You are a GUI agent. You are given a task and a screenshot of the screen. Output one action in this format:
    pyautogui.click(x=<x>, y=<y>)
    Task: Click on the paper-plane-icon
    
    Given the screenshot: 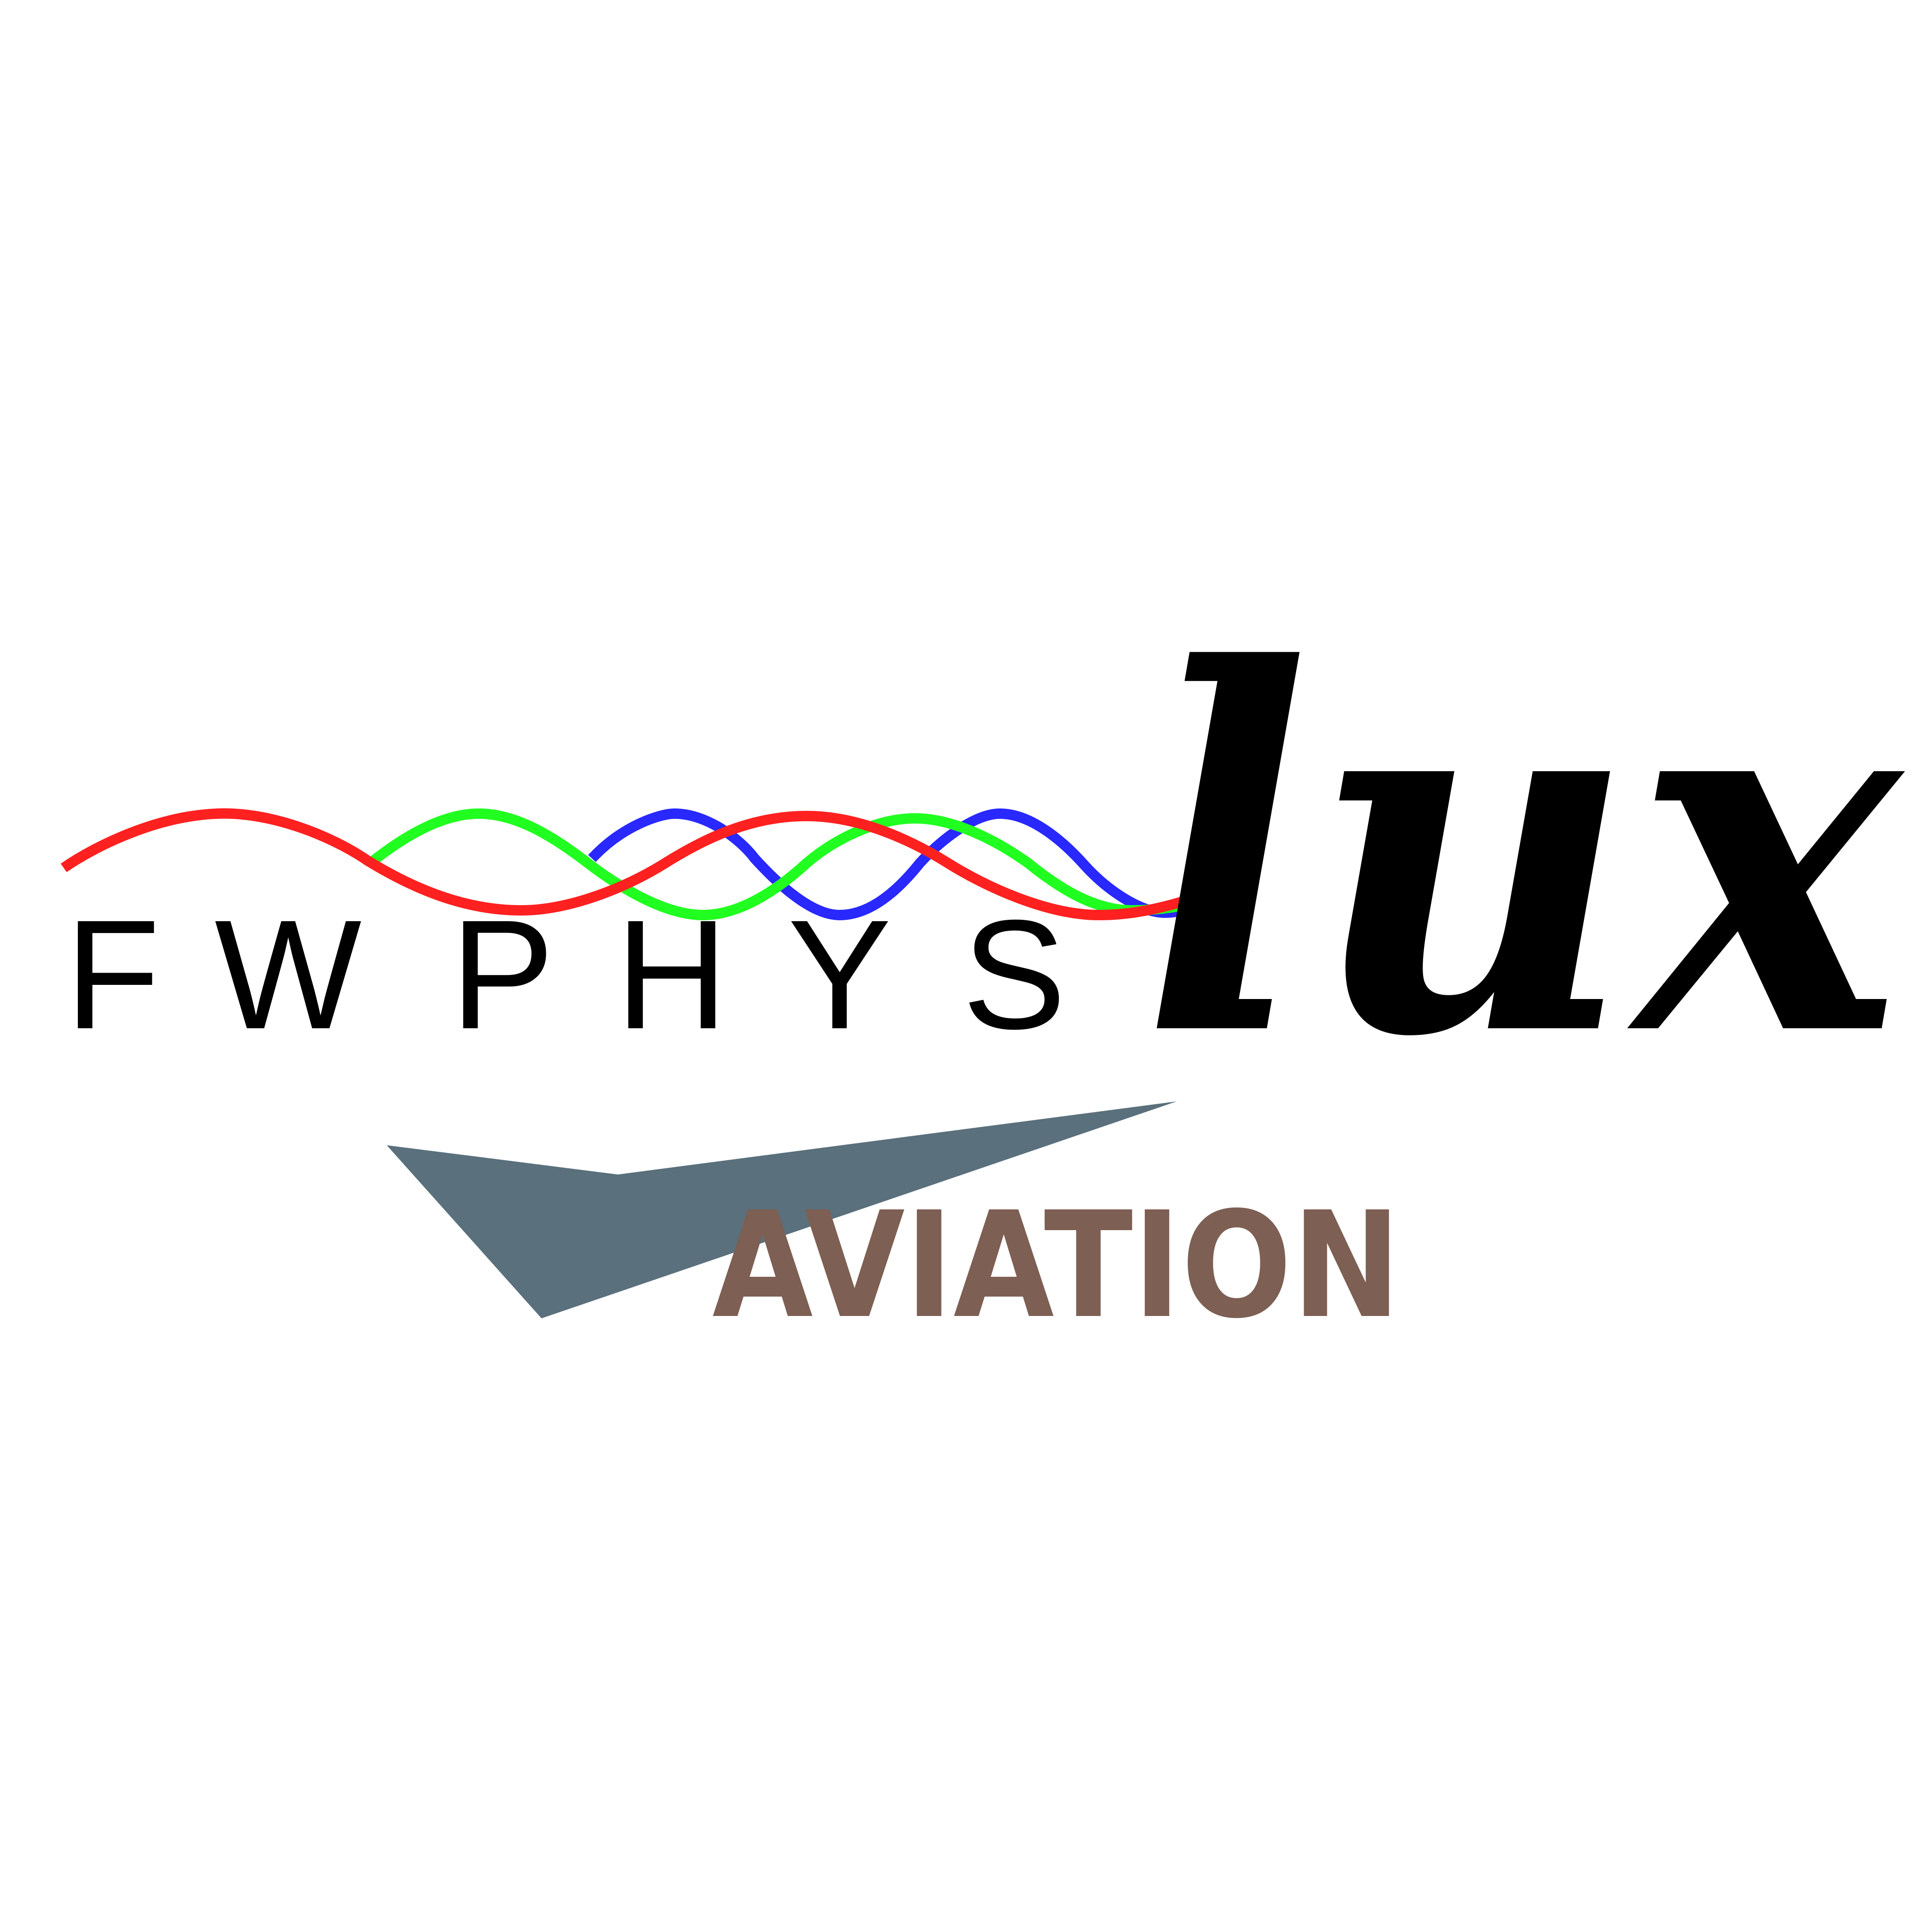 What is the action you would take?
    pyautogui.click(x=782, y=1209)
    